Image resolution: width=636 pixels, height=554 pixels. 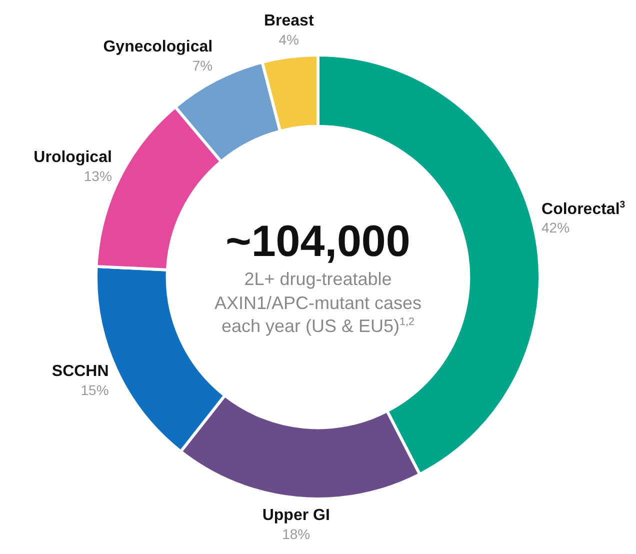 What do you see at coordinates (584, 209) in the screenshot?
I see `slice-label: Colorectal$^{3}$` at bounding box center [584, 209].